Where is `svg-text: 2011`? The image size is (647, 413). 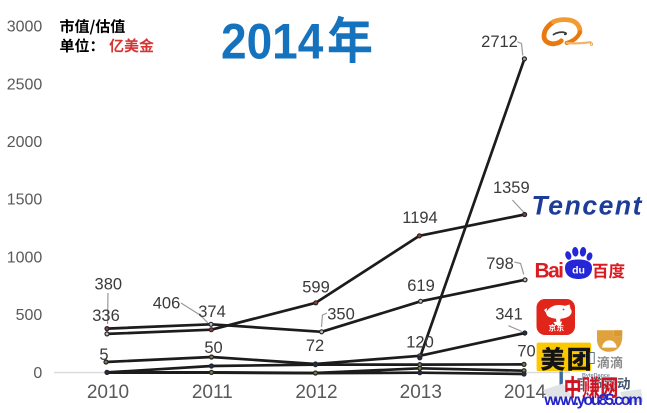
svg-text: 2011 is located at coordinates (212, 392).